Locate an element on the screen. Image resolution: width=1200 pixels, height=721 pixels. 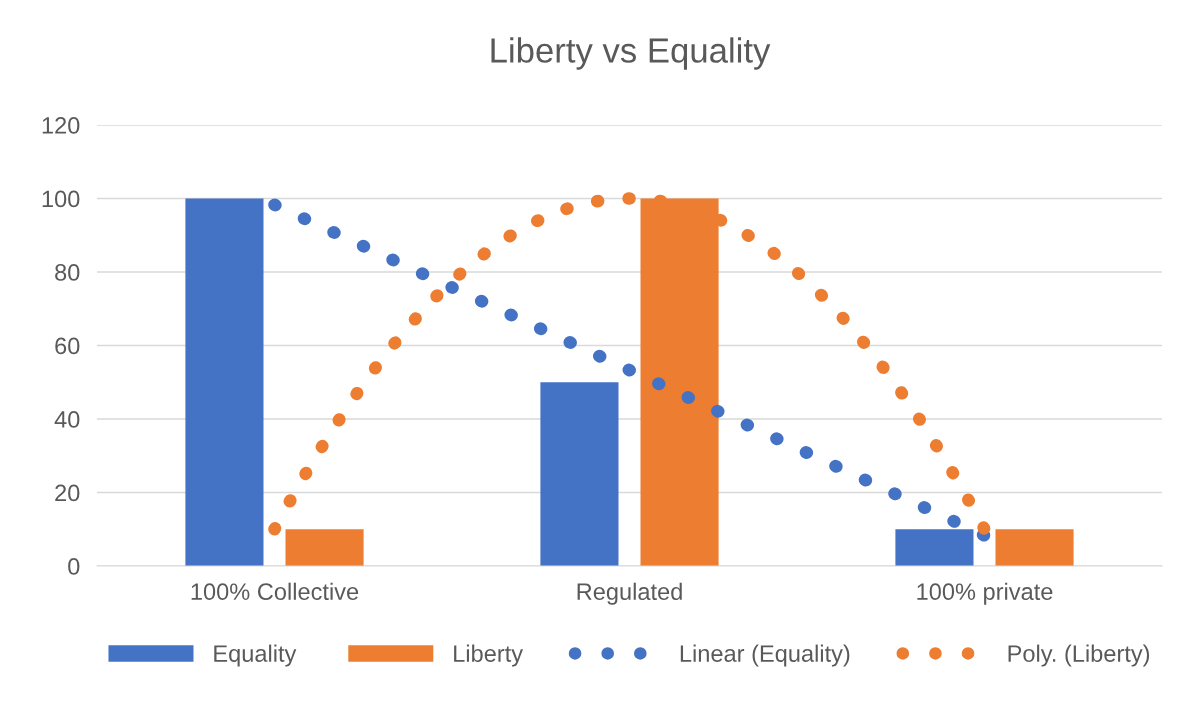
legend-label: Linear (Equality) is located at coordinates (765, 655).